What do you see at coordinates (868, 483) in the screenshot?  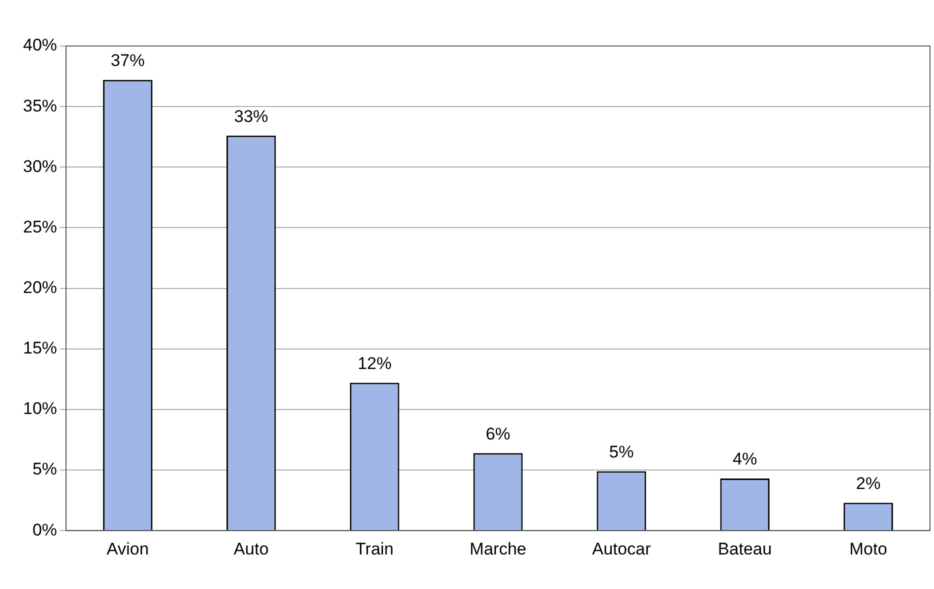 I see `data-label: 2%` at bounding box center [868, 483].